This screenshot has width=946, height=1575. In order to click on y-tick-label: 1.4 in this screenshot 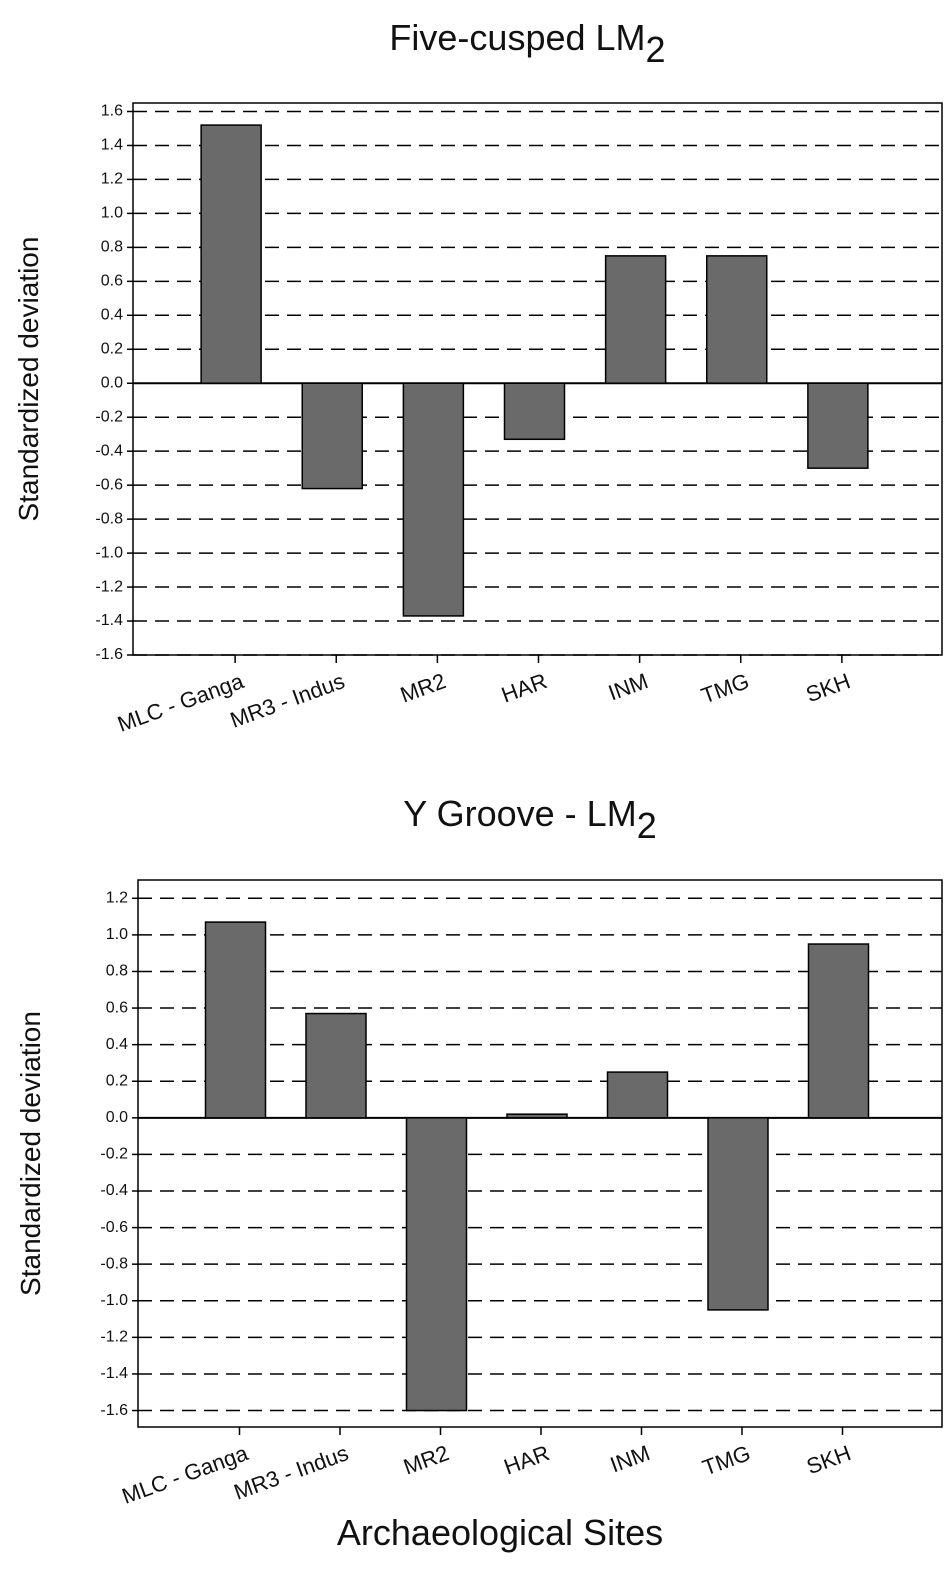, I will do `click(112, 145)`.